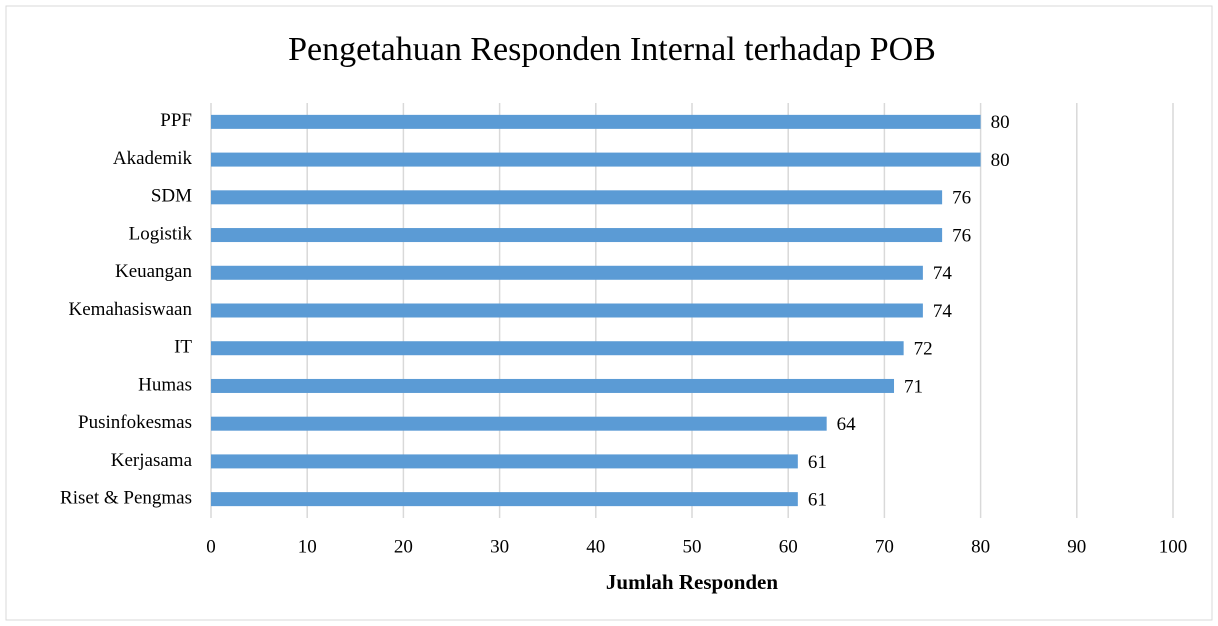  What do you see at coordinates (980, 546) in the screenshot?
I see `x-tick-label: 80` at bounding box center [980, 546].